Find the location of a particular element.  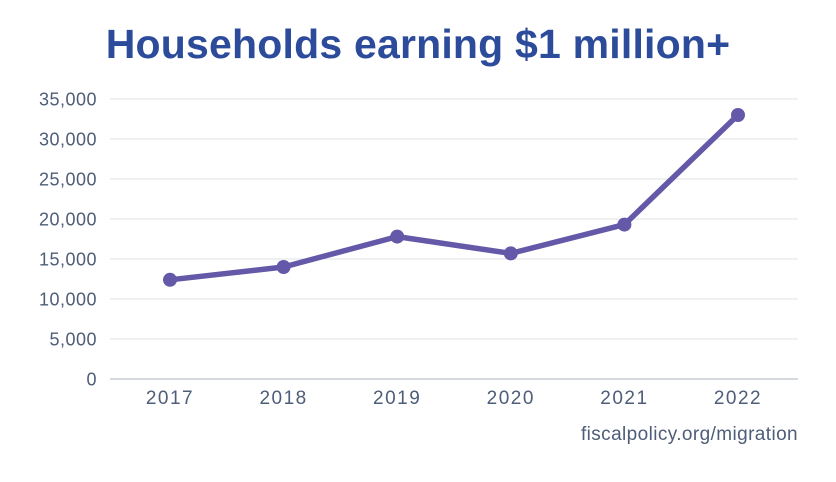

data-point-2020 is located at coordinates (510, 253).